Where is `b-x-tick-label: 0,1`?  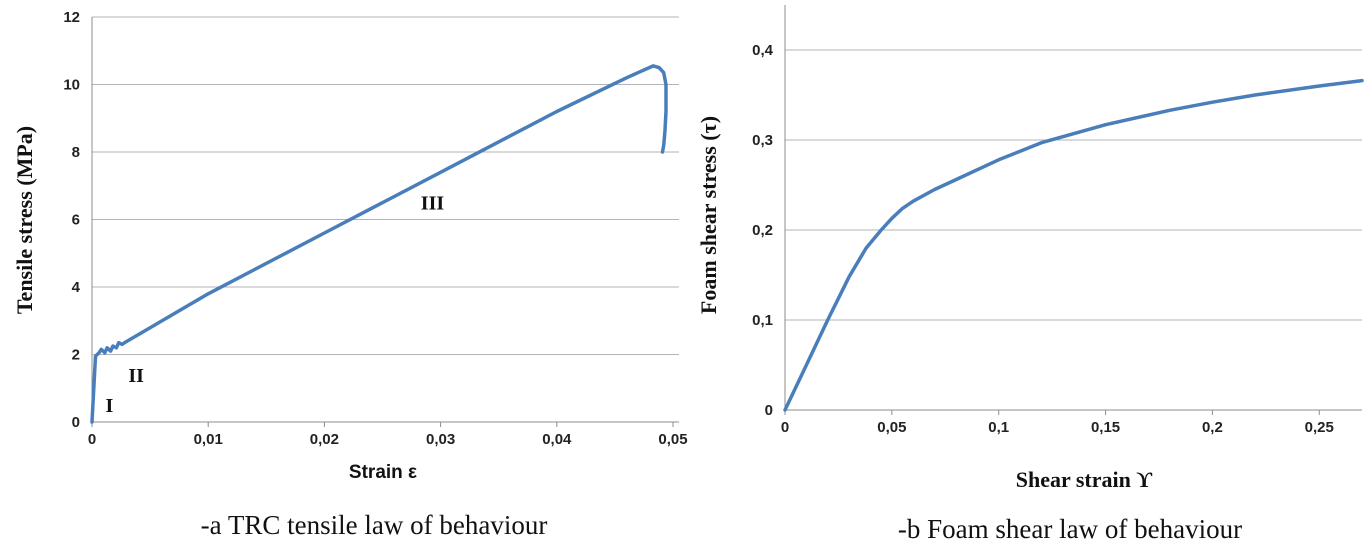 b-x-tick-label: 0,1 is located at coordinates (998, 427).